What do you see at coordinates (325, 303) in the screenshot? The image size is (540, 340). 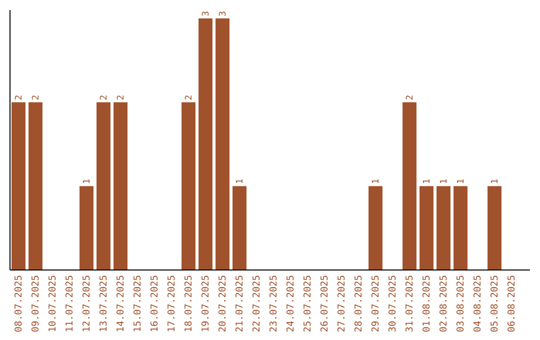 I see `x-tick-label: 26.07.2025` at bounding box center [325, 303].